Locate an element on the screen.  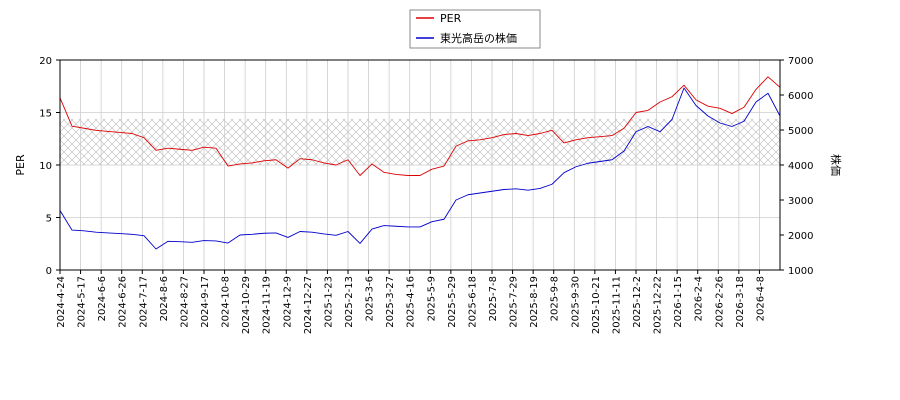
x-tick-label: 2025-12-22 is located at coordinates (658, 305).